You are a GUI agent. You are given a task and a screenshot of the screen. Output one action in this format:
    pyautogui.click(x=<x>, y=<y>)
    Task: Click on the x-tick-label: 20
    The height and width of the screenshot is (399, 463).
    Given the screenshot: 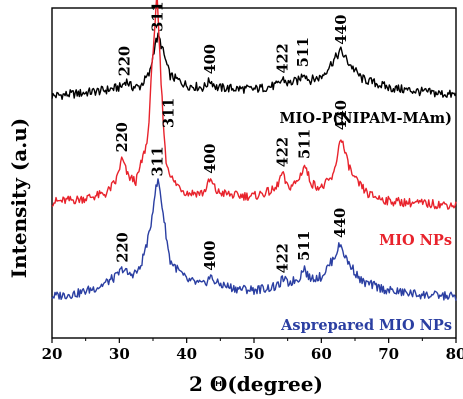 What is the action you would take?
    pyautogui.click(x=52, y=354)
    